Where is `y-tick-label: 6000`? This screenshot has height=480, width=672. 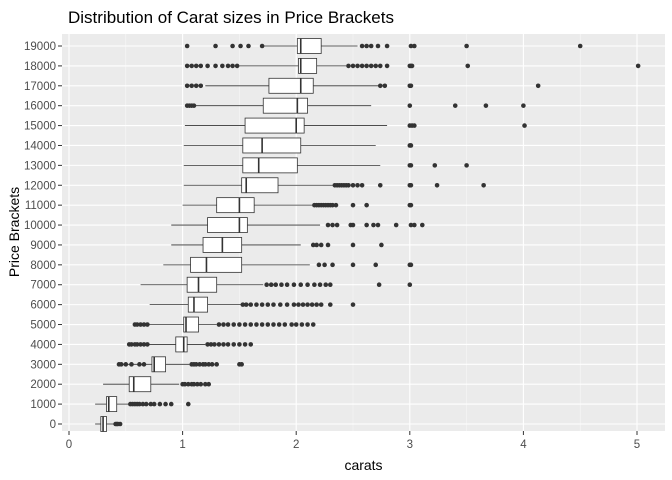 y-tick-label: 6000 is located at coordinates (43, 306).